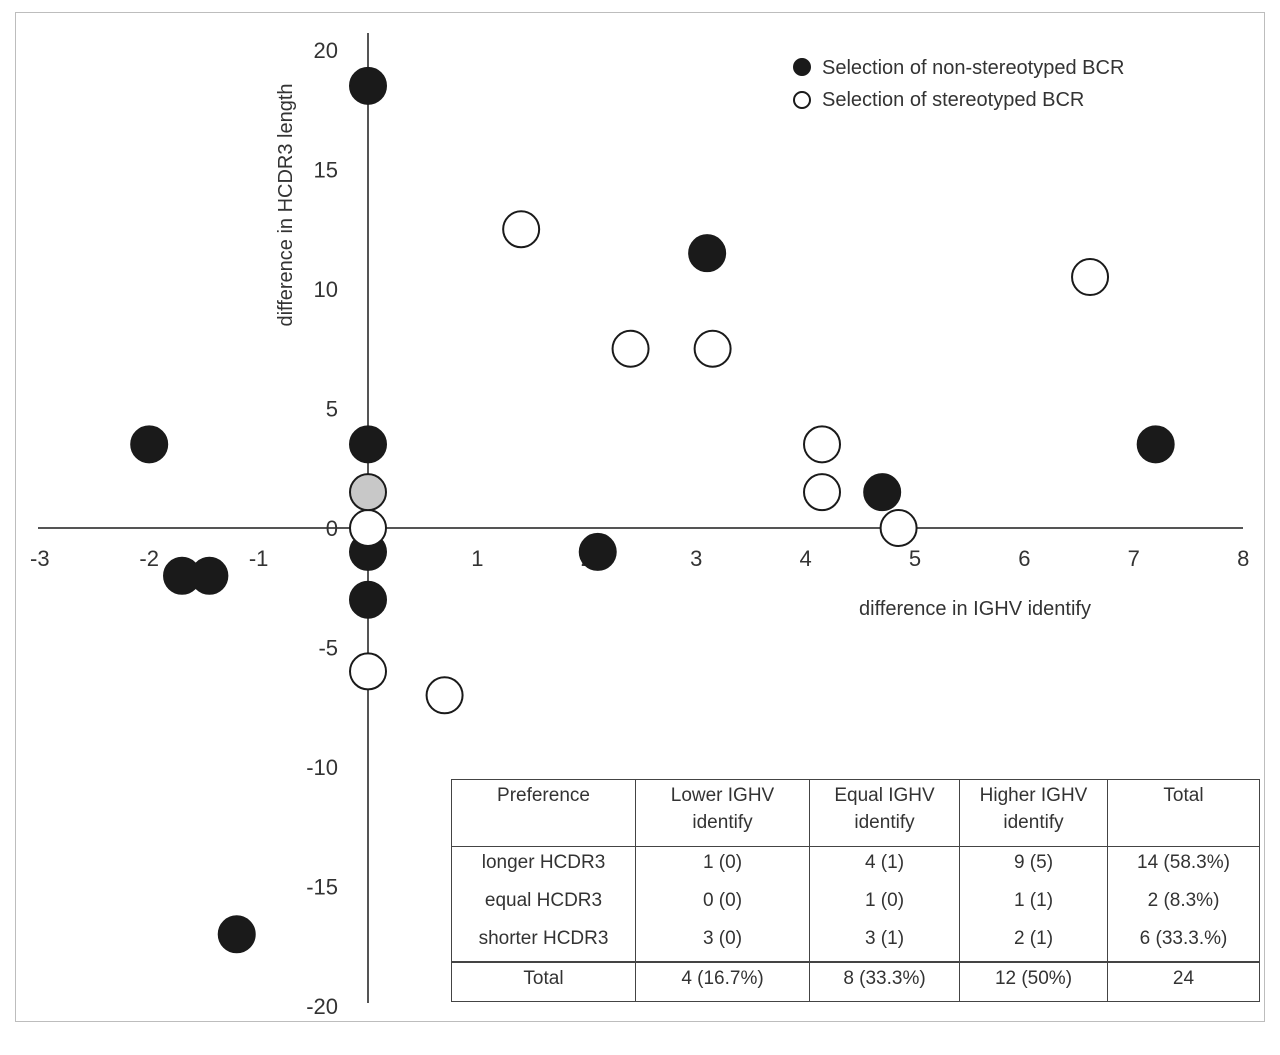 This screenshot has height=1055, width=1280. Describe the element at coordinates (1183, 865) in the screenshot. I see `table-cell: 14 (58.3%)` at that location.